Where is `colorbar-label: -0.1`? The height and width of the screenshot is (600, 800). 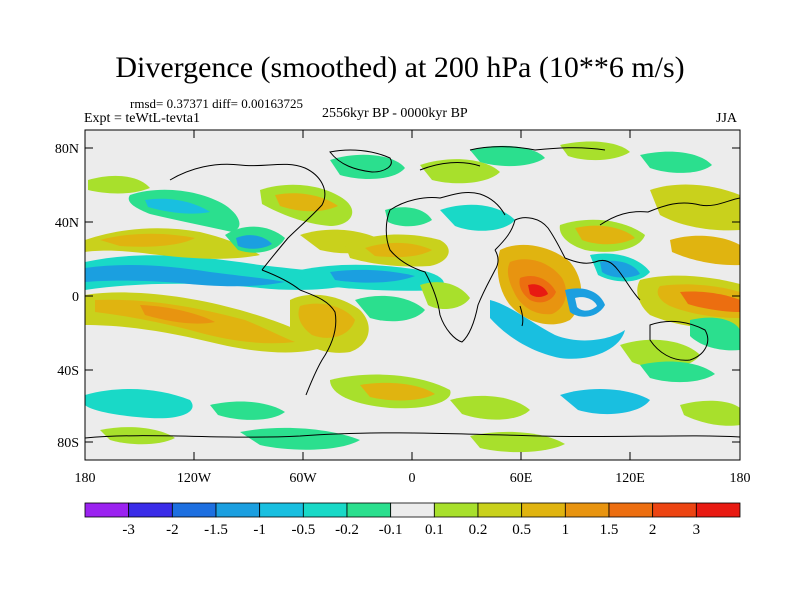
colorbar-label: -0.1 is located at coordinates (391, 530).